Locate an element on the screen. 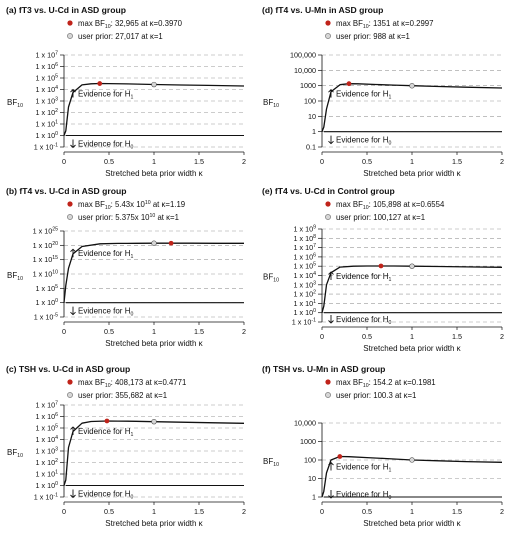 The width and height of the screenshot is (513, 550). legend-user-label: user prior: 100.3 at κ=1 is located at coordinates (376, 395).